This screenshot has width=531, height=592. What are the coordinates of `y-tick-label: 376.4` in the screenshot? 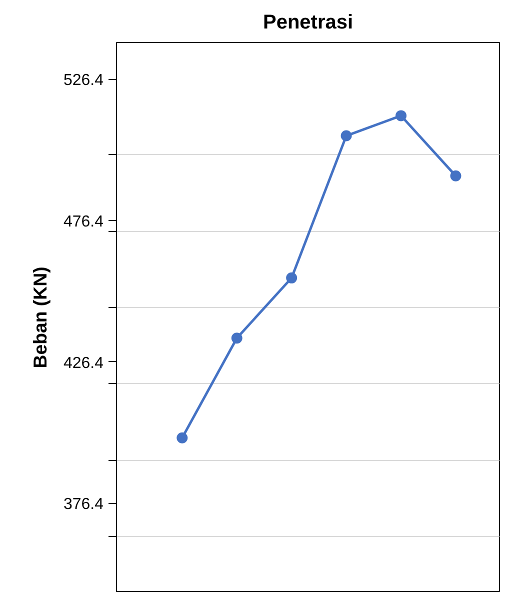 It's located at (83, 505).